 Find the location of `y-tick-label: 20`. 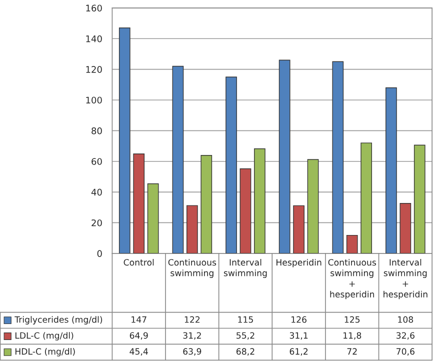

y-tick-label: 20 is located at coordinates (97, 222).